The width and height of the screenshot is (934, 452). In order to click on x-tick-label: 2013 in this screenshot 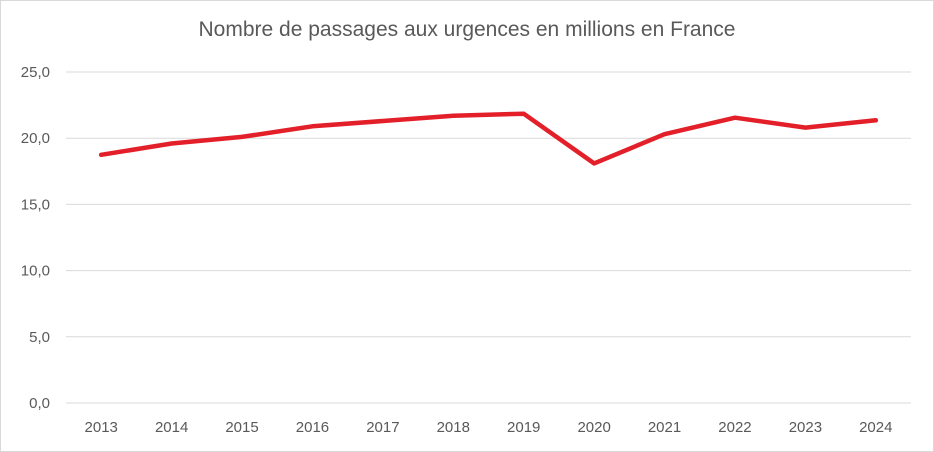, I will do `click(101, 427)`.